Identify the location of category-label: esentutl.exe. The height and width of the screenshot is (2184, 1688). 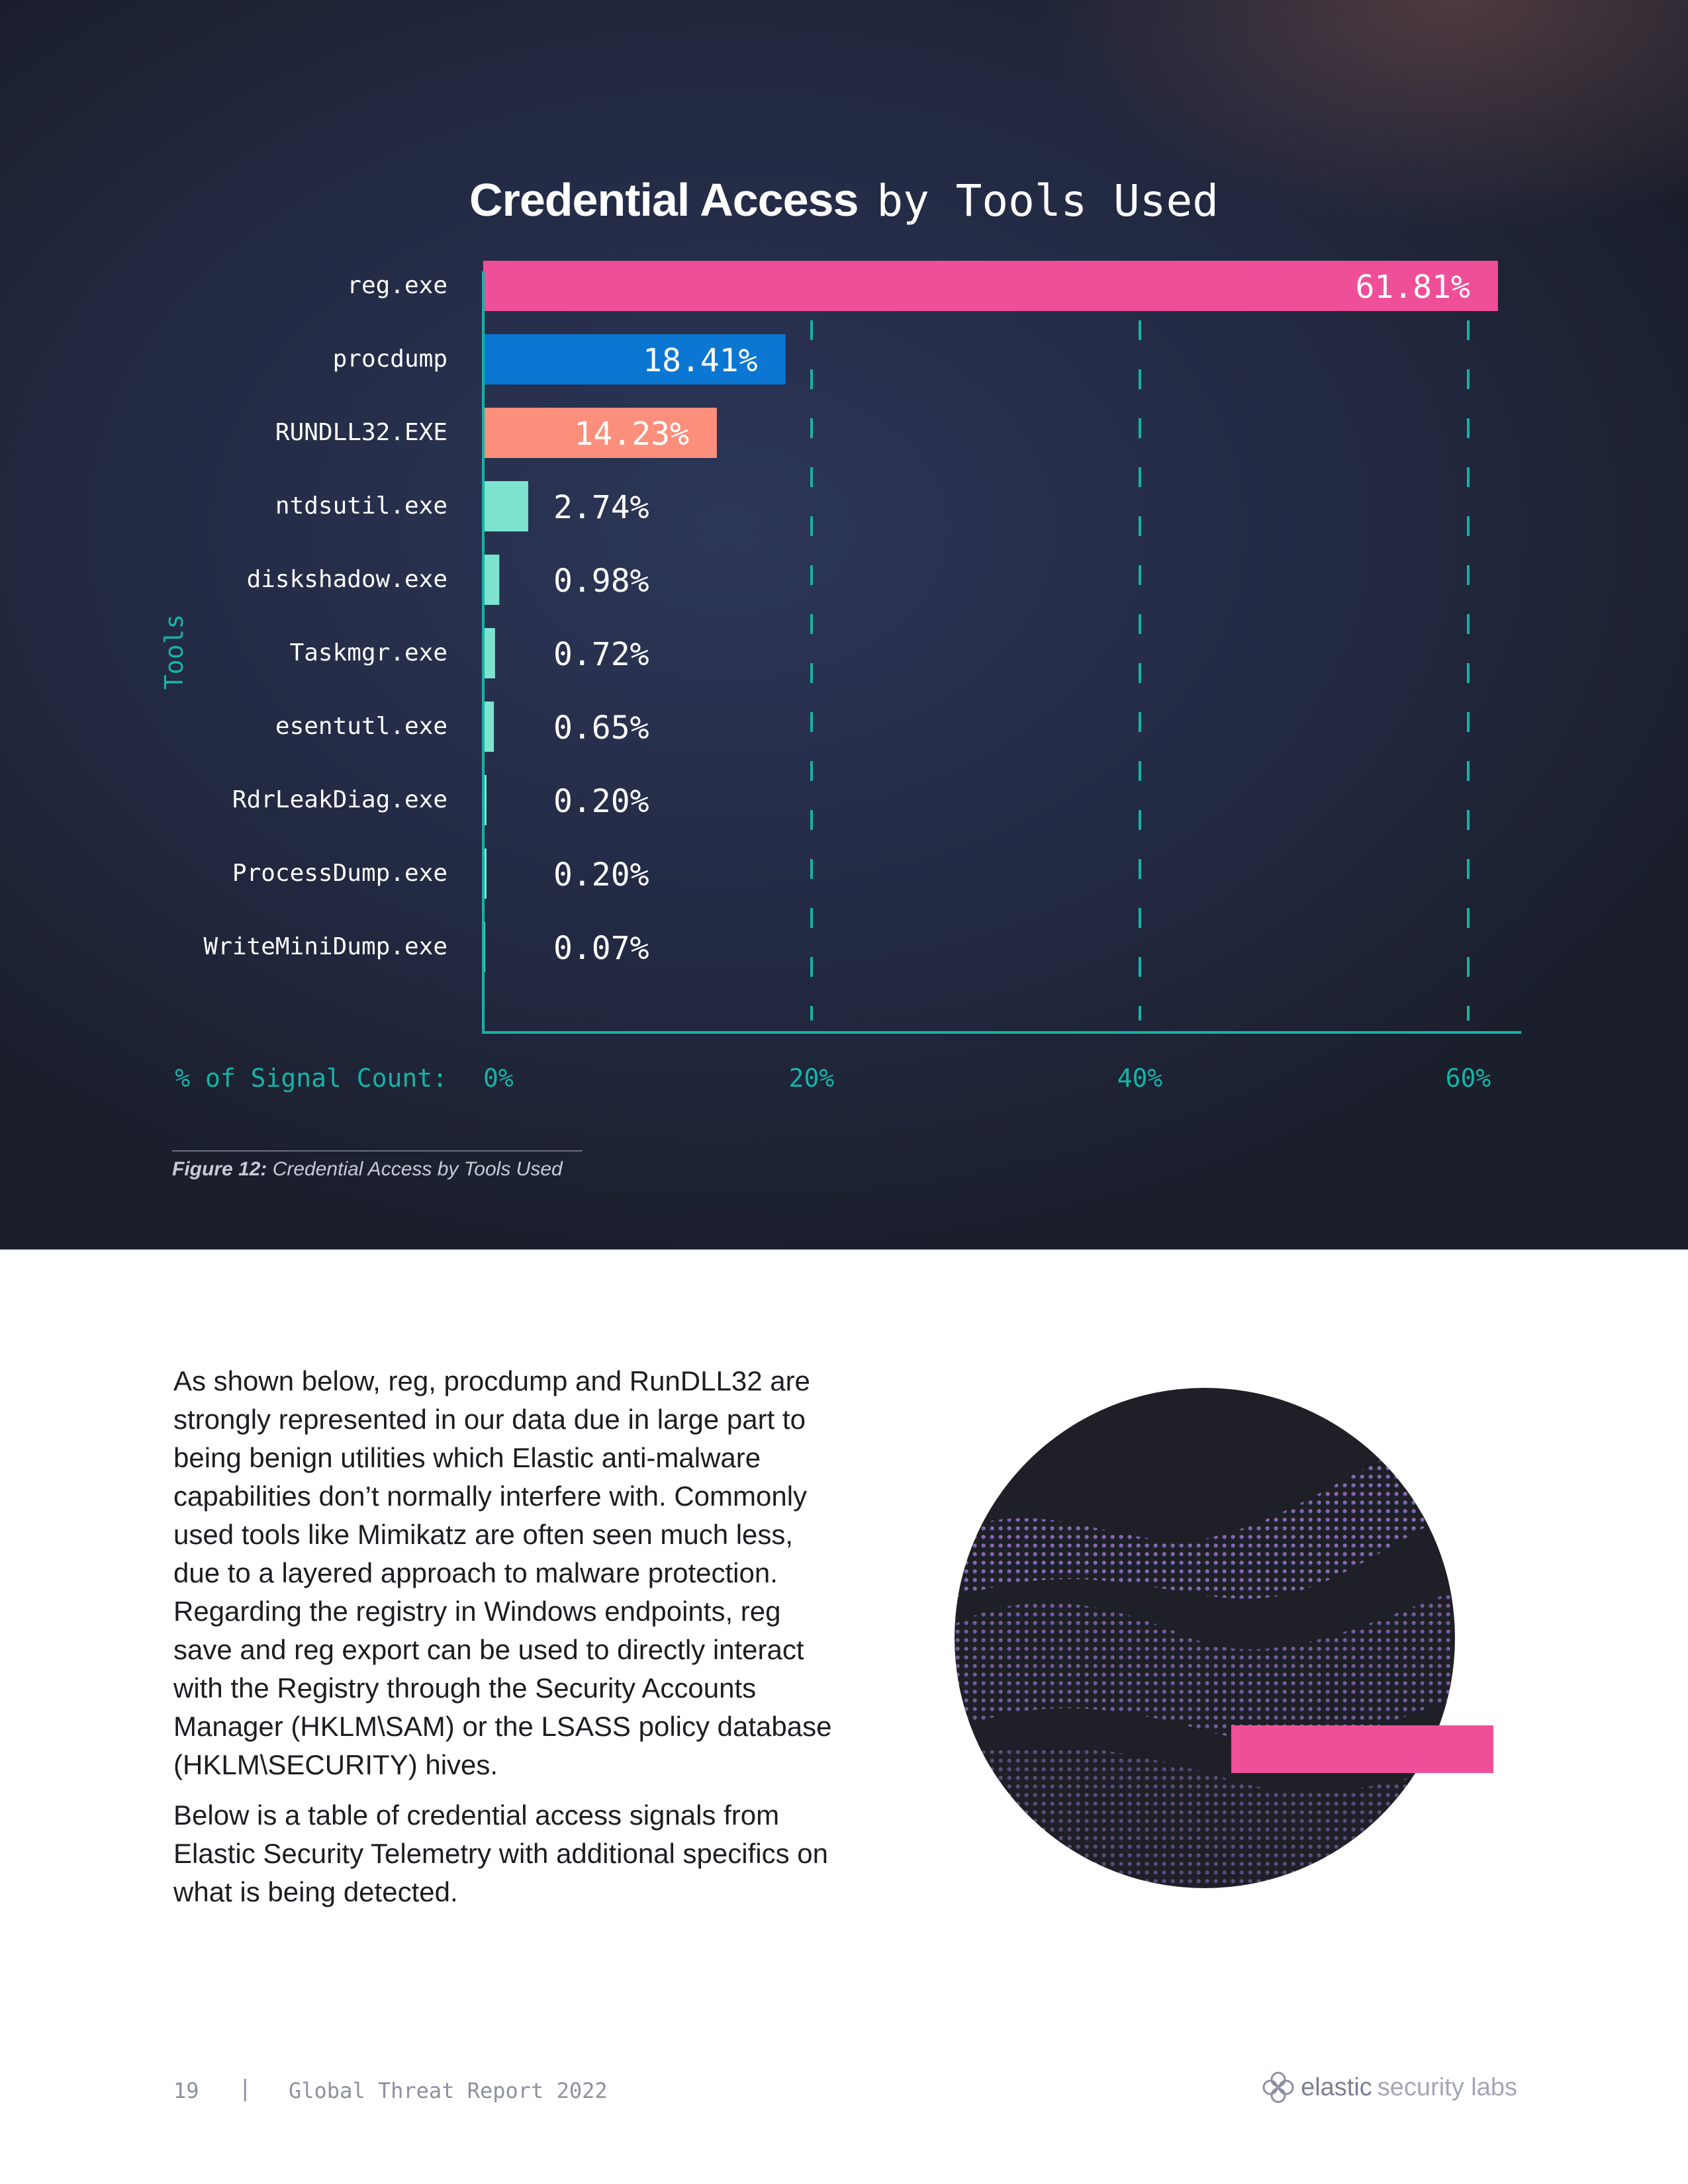
(361, 726).